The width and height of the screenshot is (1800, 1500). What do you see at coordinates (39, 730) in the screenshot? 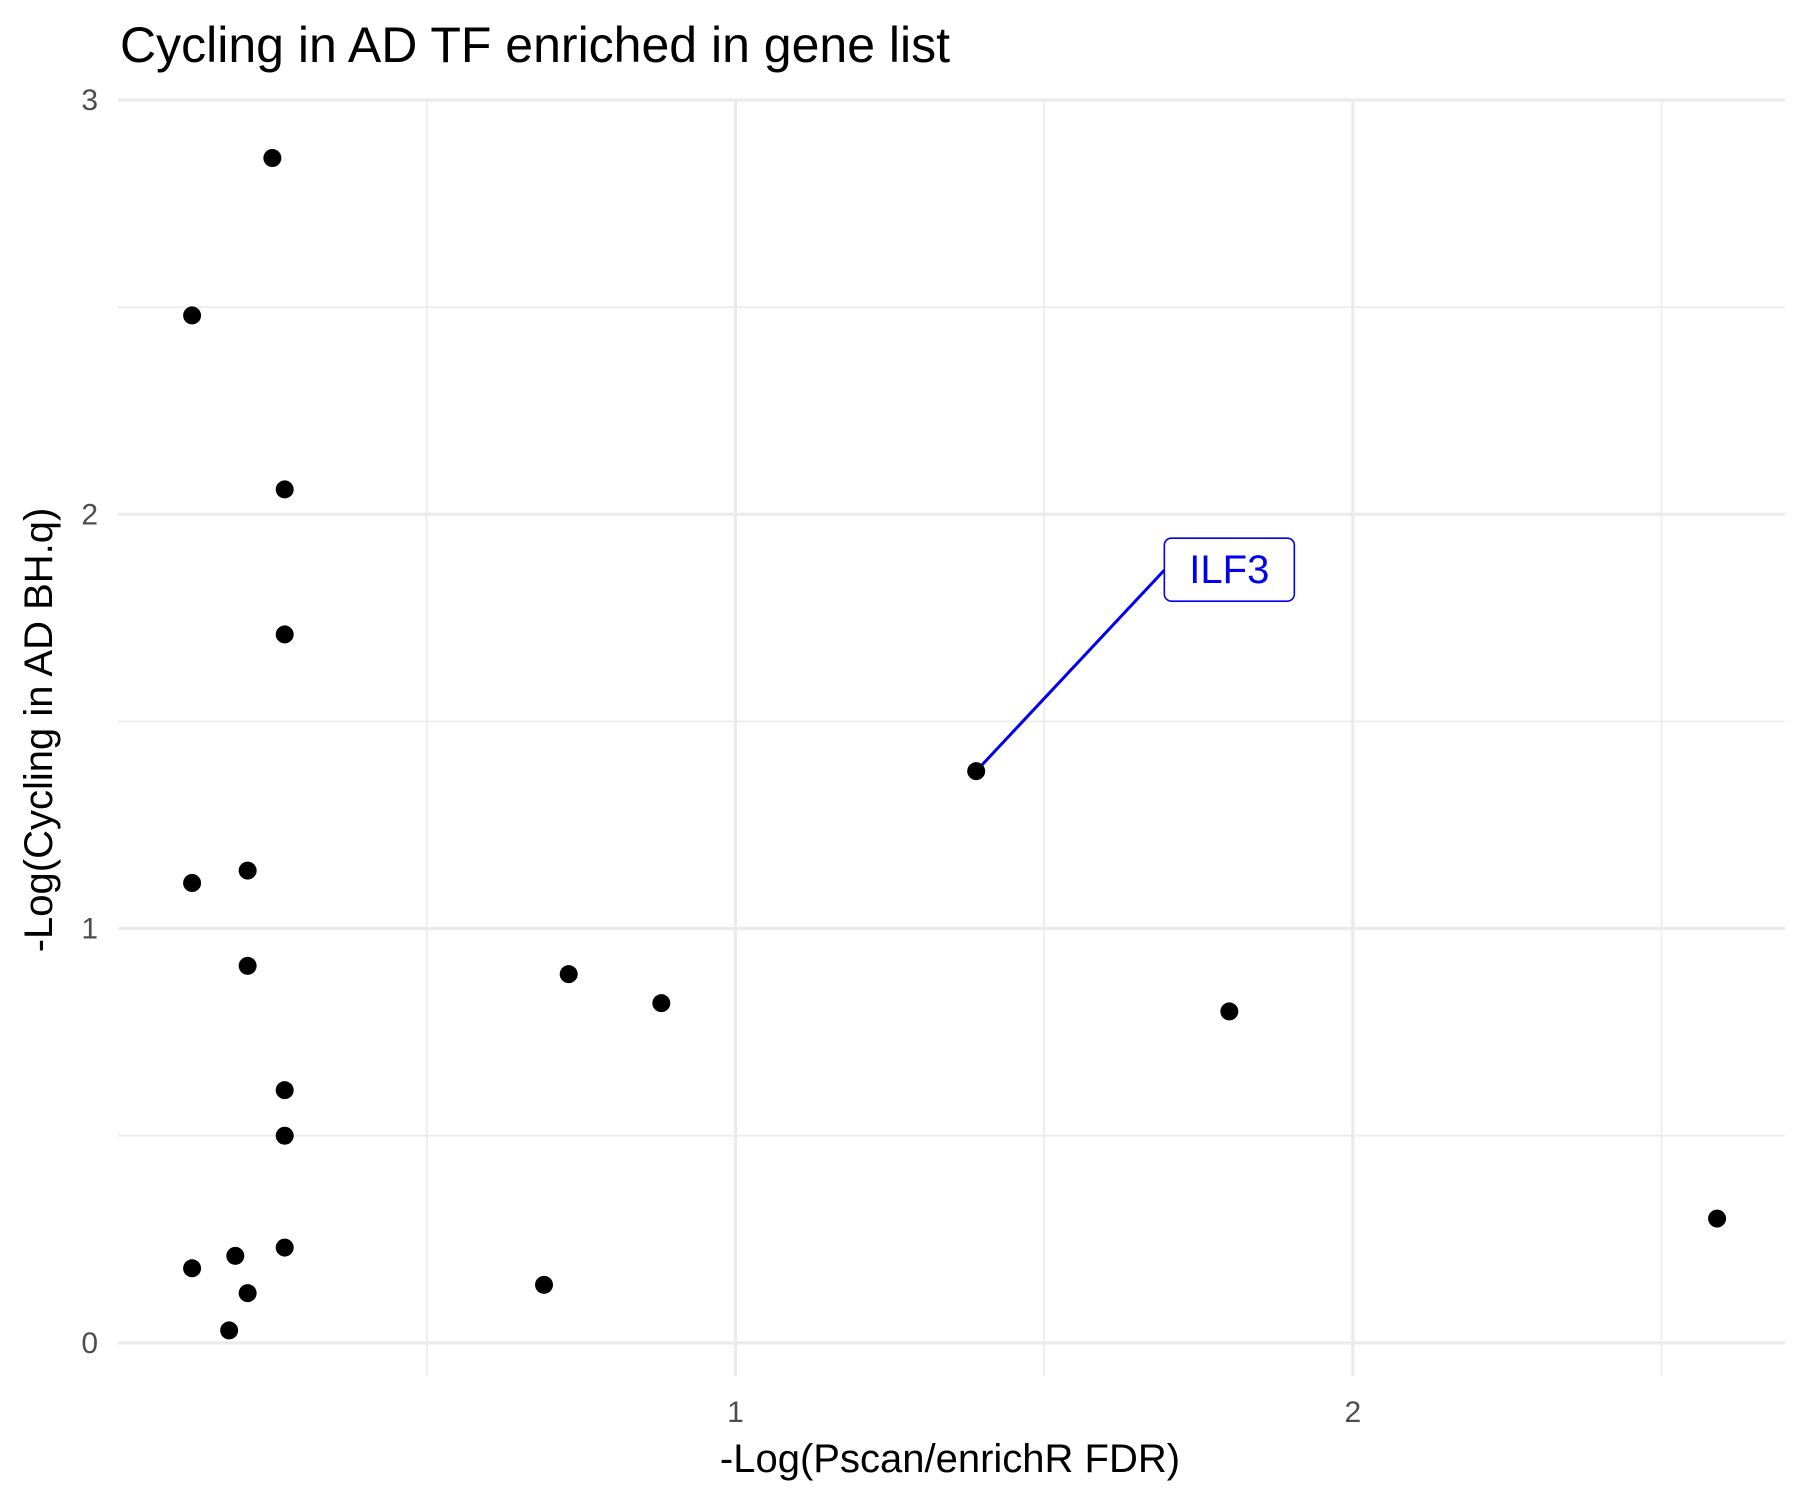
I see `y-axis-label: -Log(Cycling in AD BH.q)` at bounding box center [39, 730].